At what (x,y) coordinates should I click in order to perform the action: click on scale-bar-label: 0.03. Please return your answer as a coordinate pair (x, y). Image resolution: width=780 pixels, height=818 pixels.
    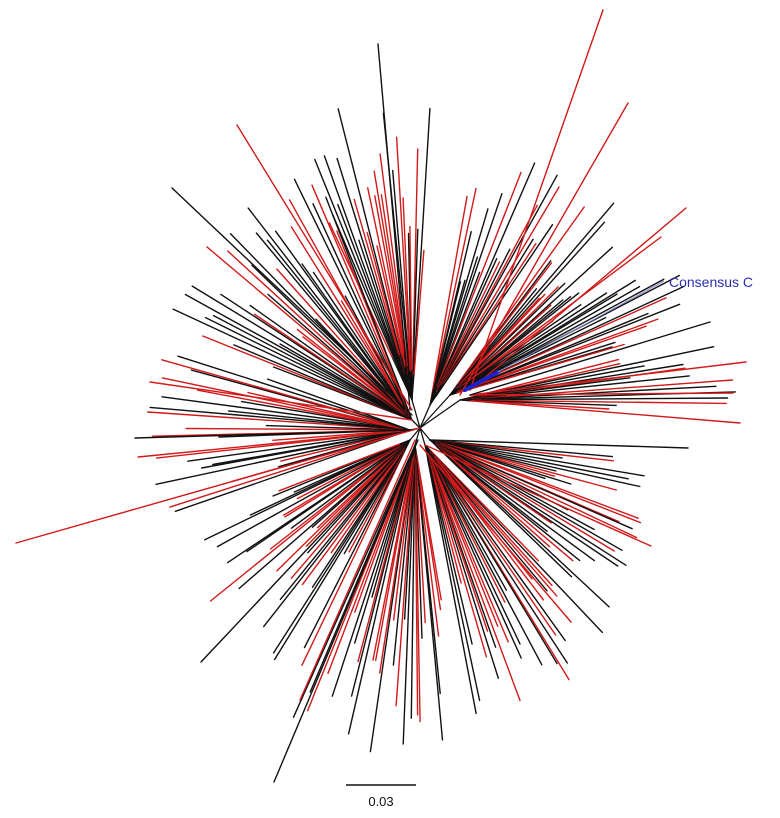
    Looking at the image, I should click on (380, 801).